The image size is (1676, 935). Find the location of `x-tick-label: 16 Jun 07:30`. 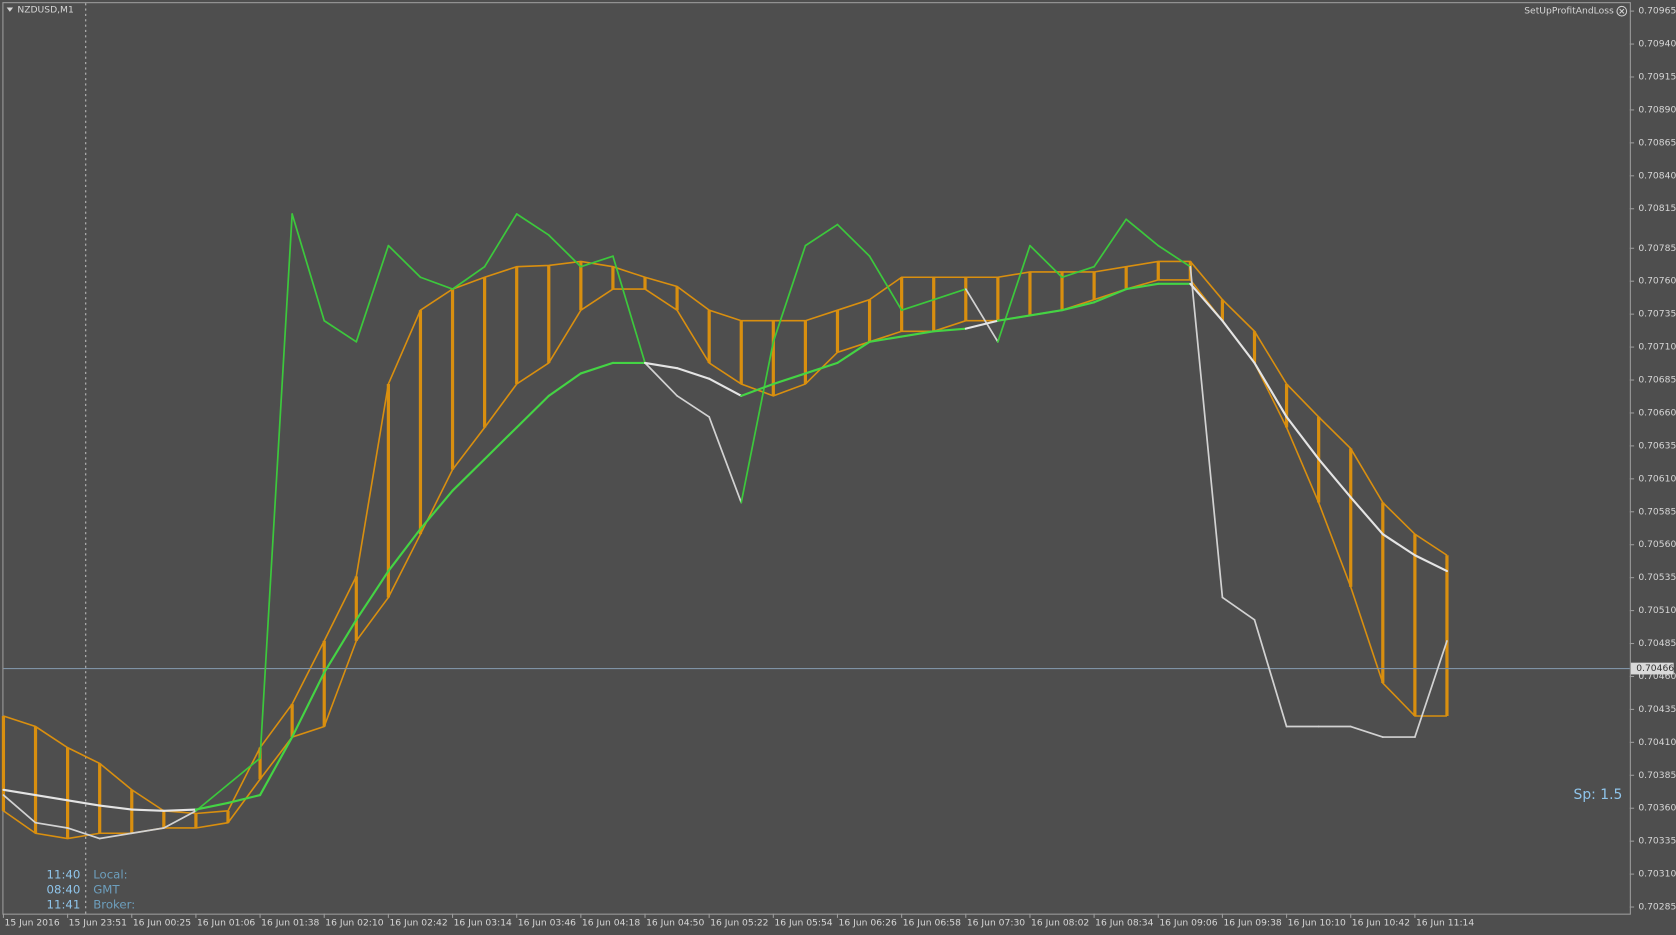

x-tick-label: 16 Jun 07:30 is located at coordinates (996, 923).